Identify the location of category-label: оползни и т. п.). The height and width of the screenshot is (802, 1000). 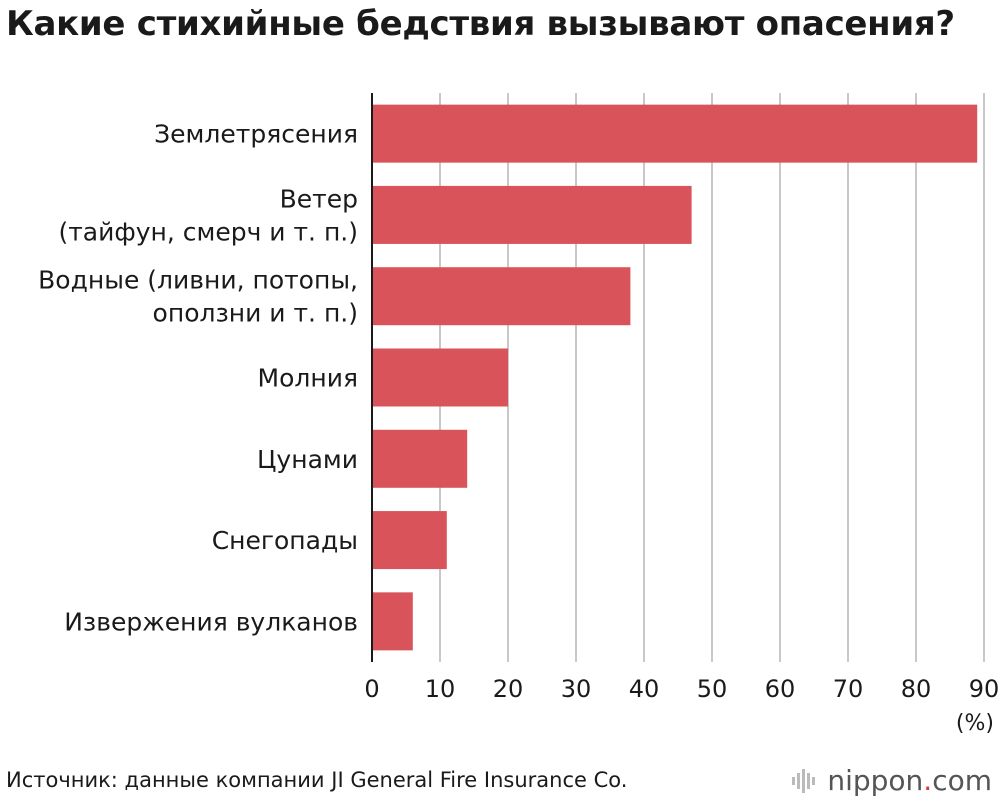
(255, 313).